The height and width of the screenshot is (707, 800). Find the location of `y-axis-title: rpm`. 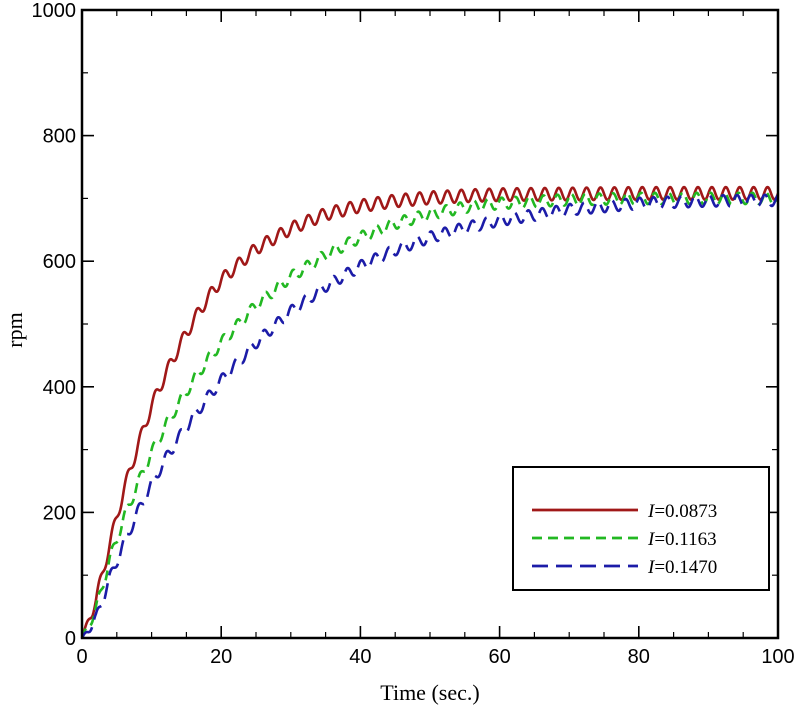

y-axis-title: rpm is located at coordinates (14, 329).